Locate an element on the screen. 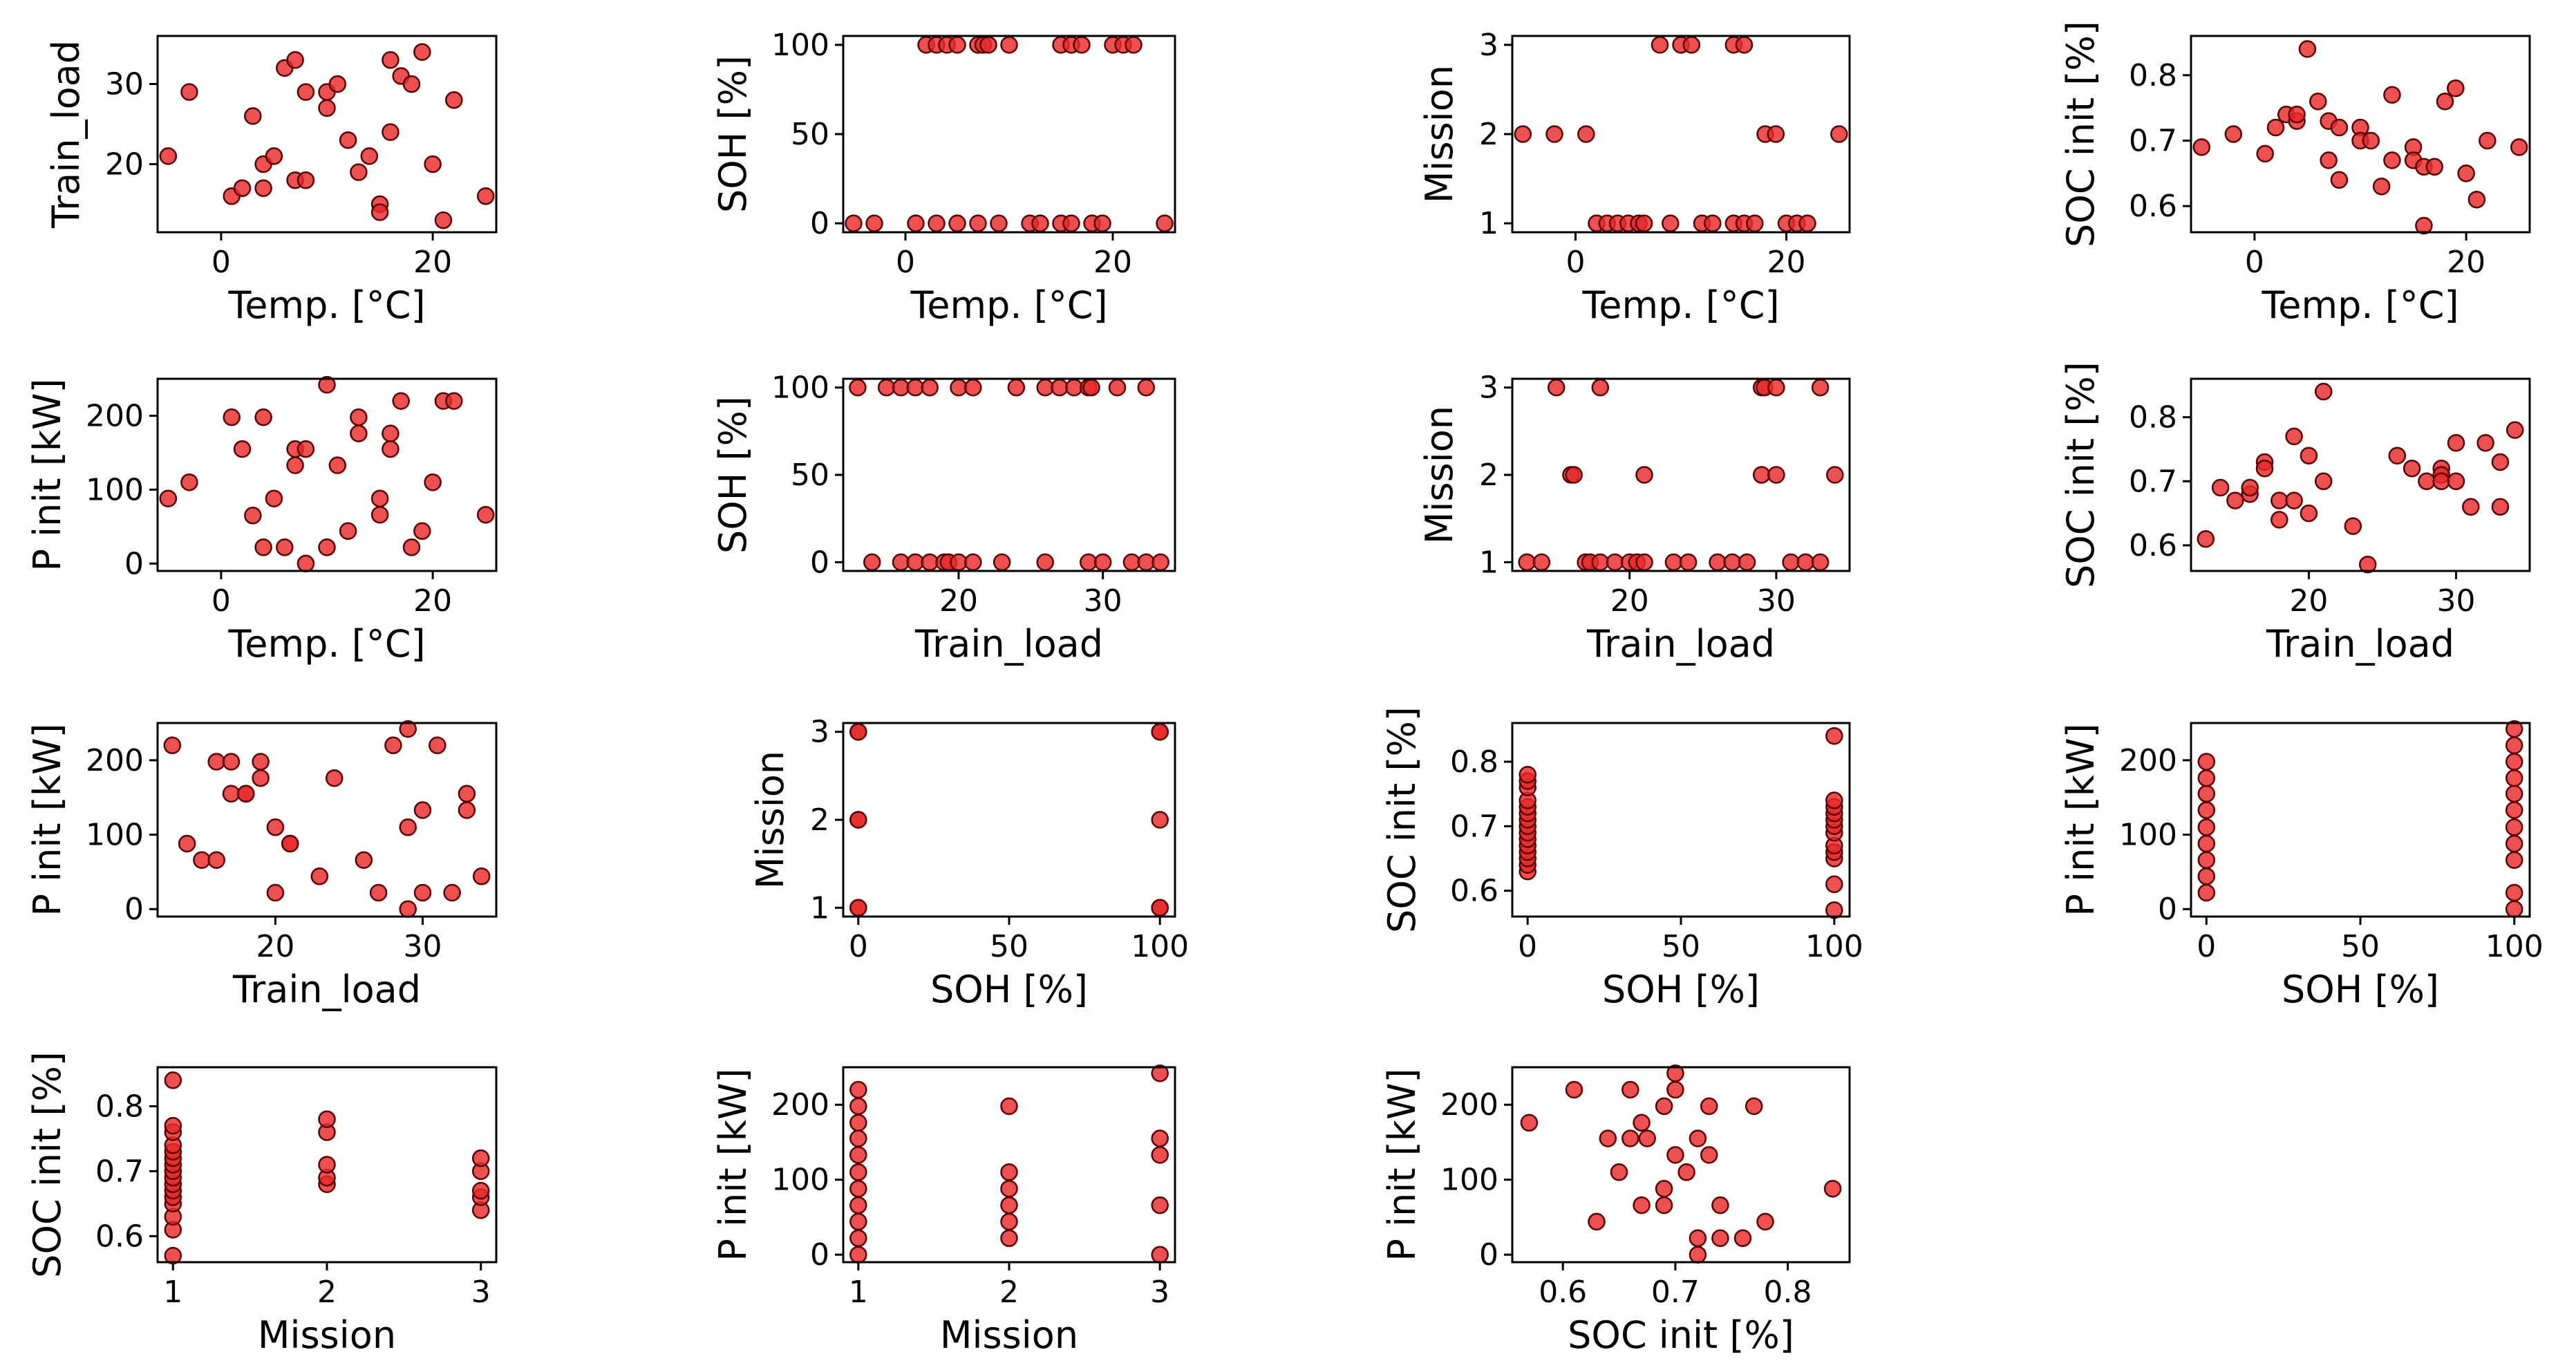 Image resolution: width=2576 pixels, height=1370 pixels. x-axis-label: Temp. [°C] is located at coordinates (1008, 305).